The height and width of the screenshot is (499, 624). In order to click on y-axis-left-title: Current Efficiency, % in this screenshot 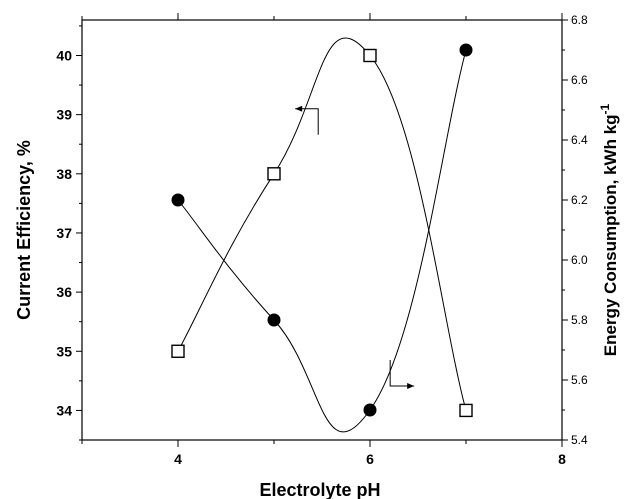, I will do `click(24, 230)`.